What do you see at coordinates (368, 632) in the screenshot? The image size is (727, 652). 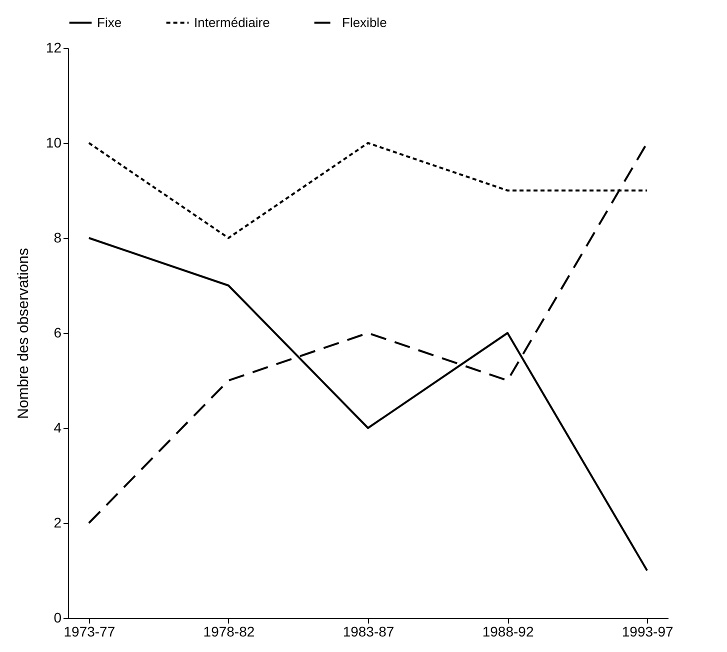 I see `x-tick-label: 1983-87` at bounding box center [368, 632].